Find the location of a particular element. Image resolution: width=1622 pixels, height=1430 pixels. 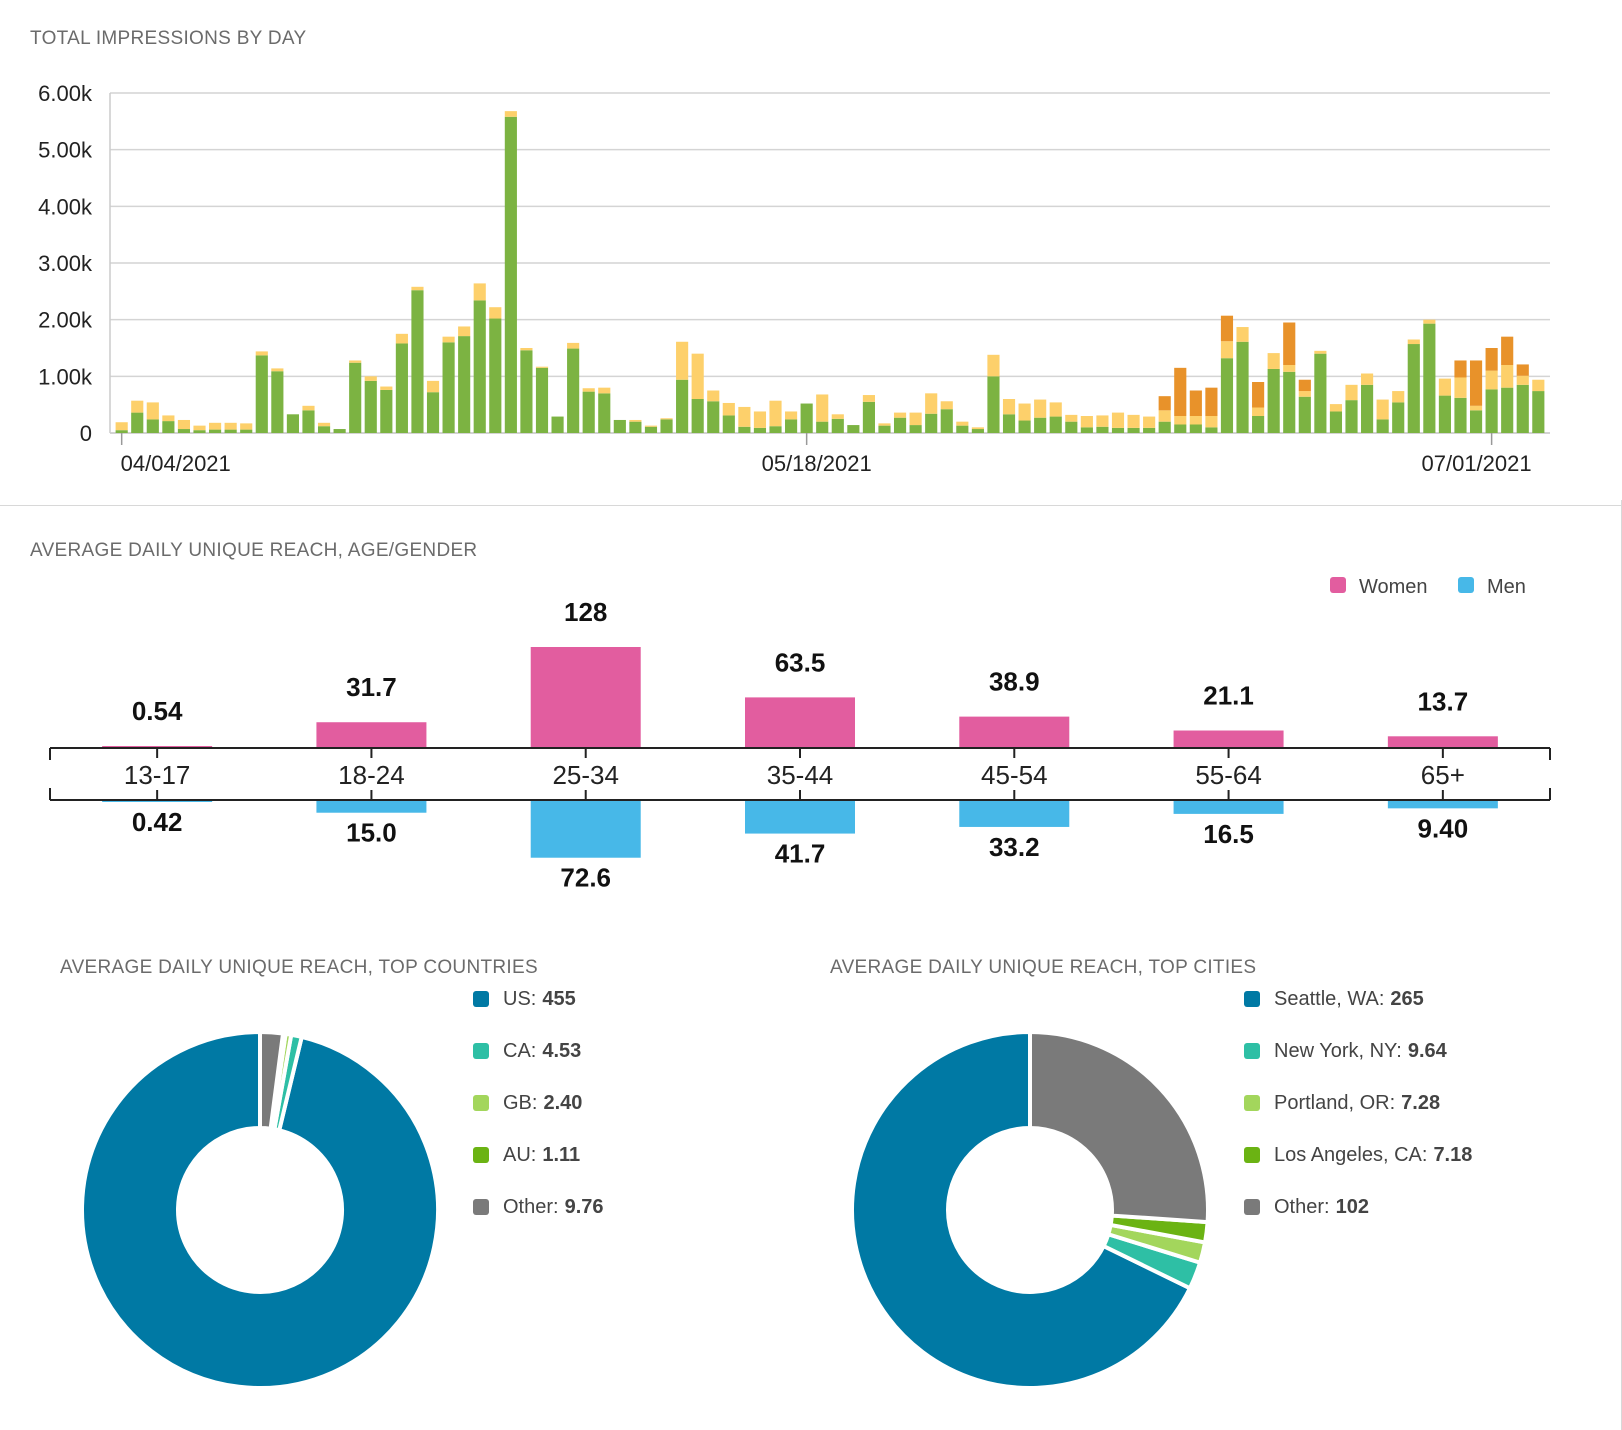

legend-label: Los Angeles, CA: is located at coordinates (1351, 1154).